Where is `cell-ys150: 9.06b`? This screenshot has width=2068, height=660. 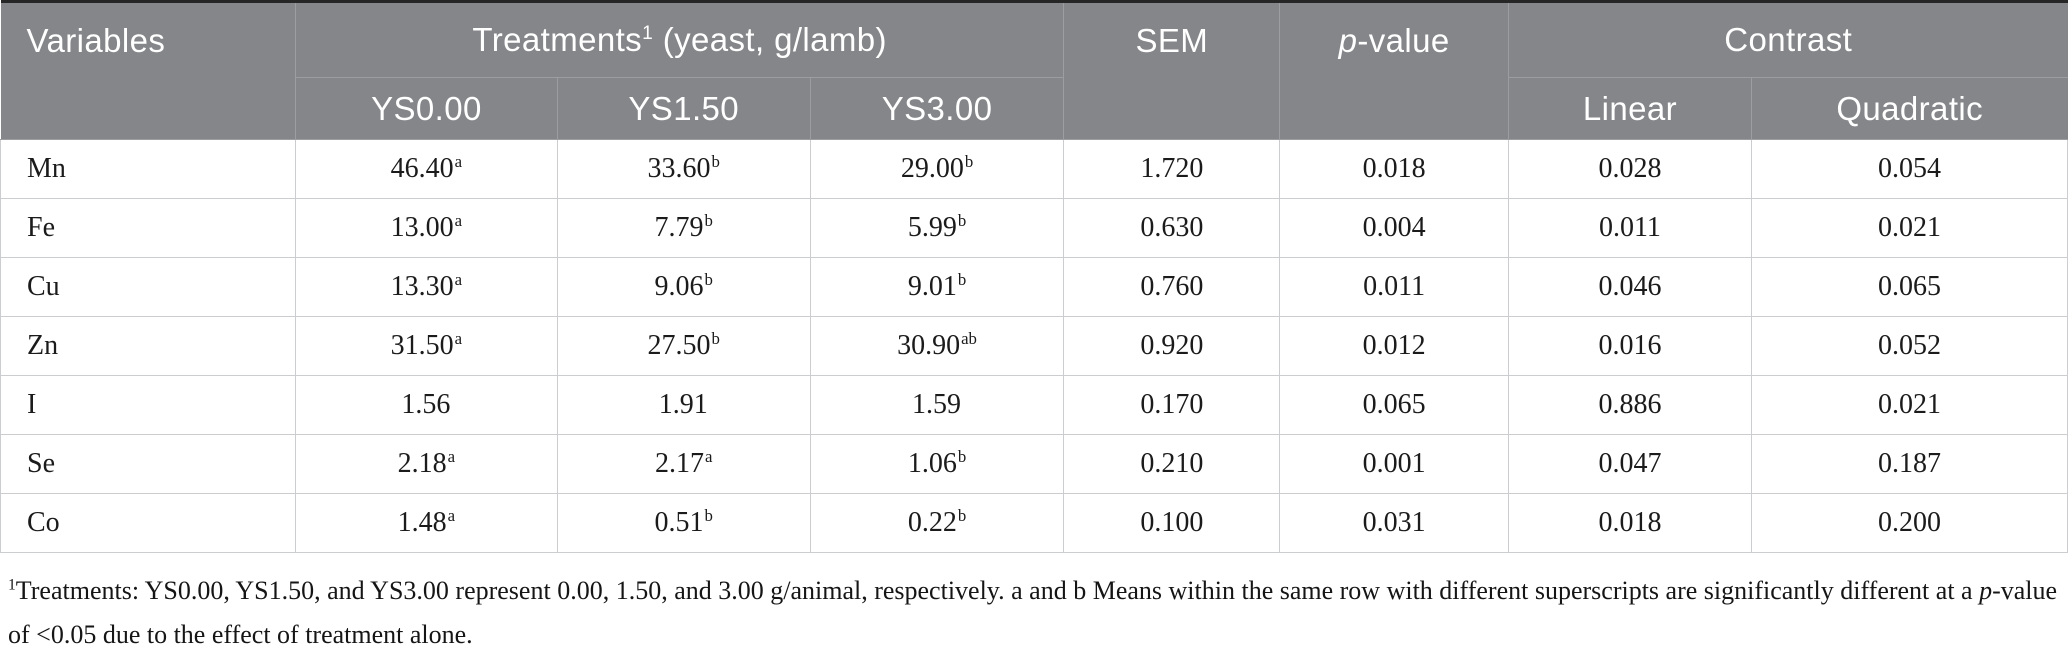
cell-ys150: 9.06b is located at coordinates (683, 287).